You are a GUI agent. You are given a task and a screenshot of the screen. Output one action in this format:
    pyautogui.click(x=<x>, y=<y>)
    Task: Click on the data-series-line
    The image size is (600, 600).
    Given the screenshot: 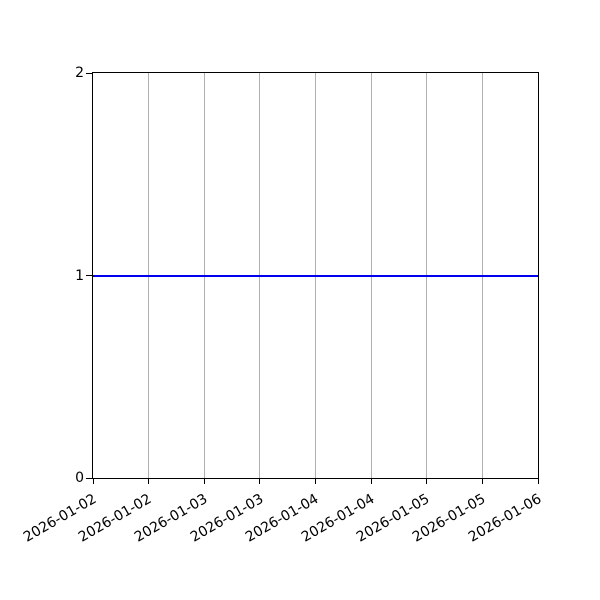 What is the action you would take?
    pyautogui.click(x=315, y=275)
    